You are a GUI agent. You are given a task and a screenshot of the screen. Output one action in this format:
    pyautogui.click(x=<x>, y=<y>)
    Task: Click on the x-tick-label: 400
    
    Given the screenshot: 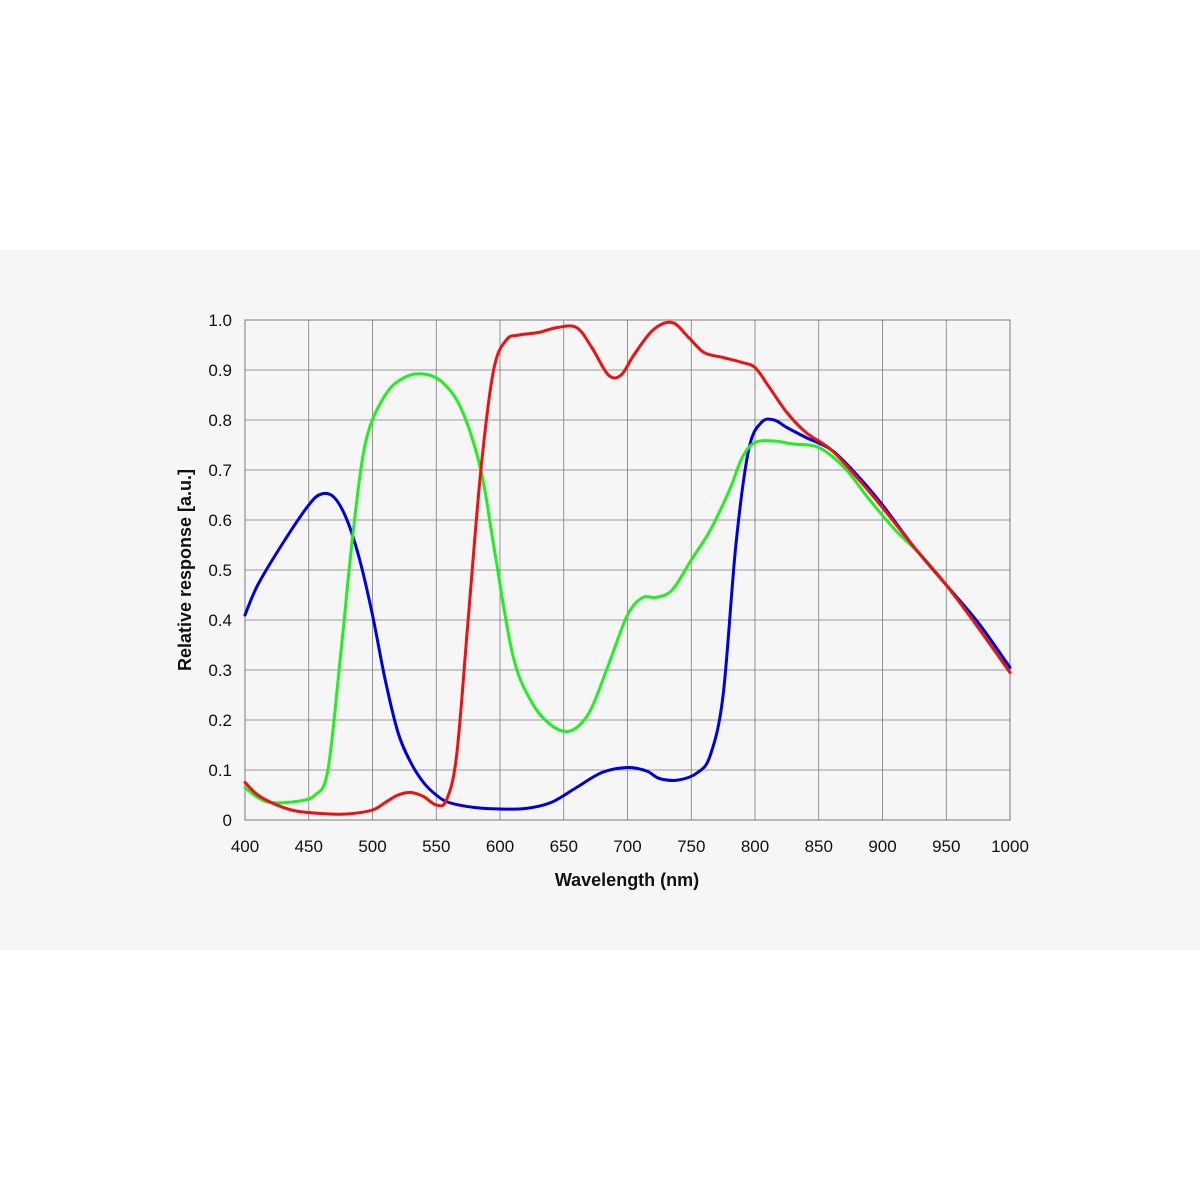 What is the action you would take?
    pyautogui.click(x=245, y=846)
    